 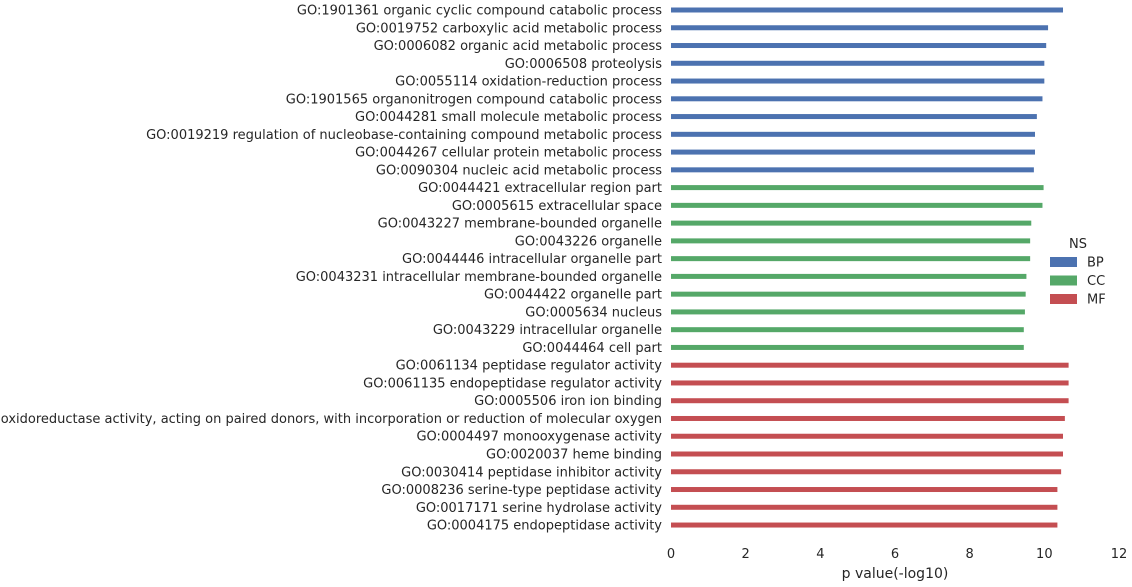 I want to click on x-tick-label: 4, so click(x=820, y=554).